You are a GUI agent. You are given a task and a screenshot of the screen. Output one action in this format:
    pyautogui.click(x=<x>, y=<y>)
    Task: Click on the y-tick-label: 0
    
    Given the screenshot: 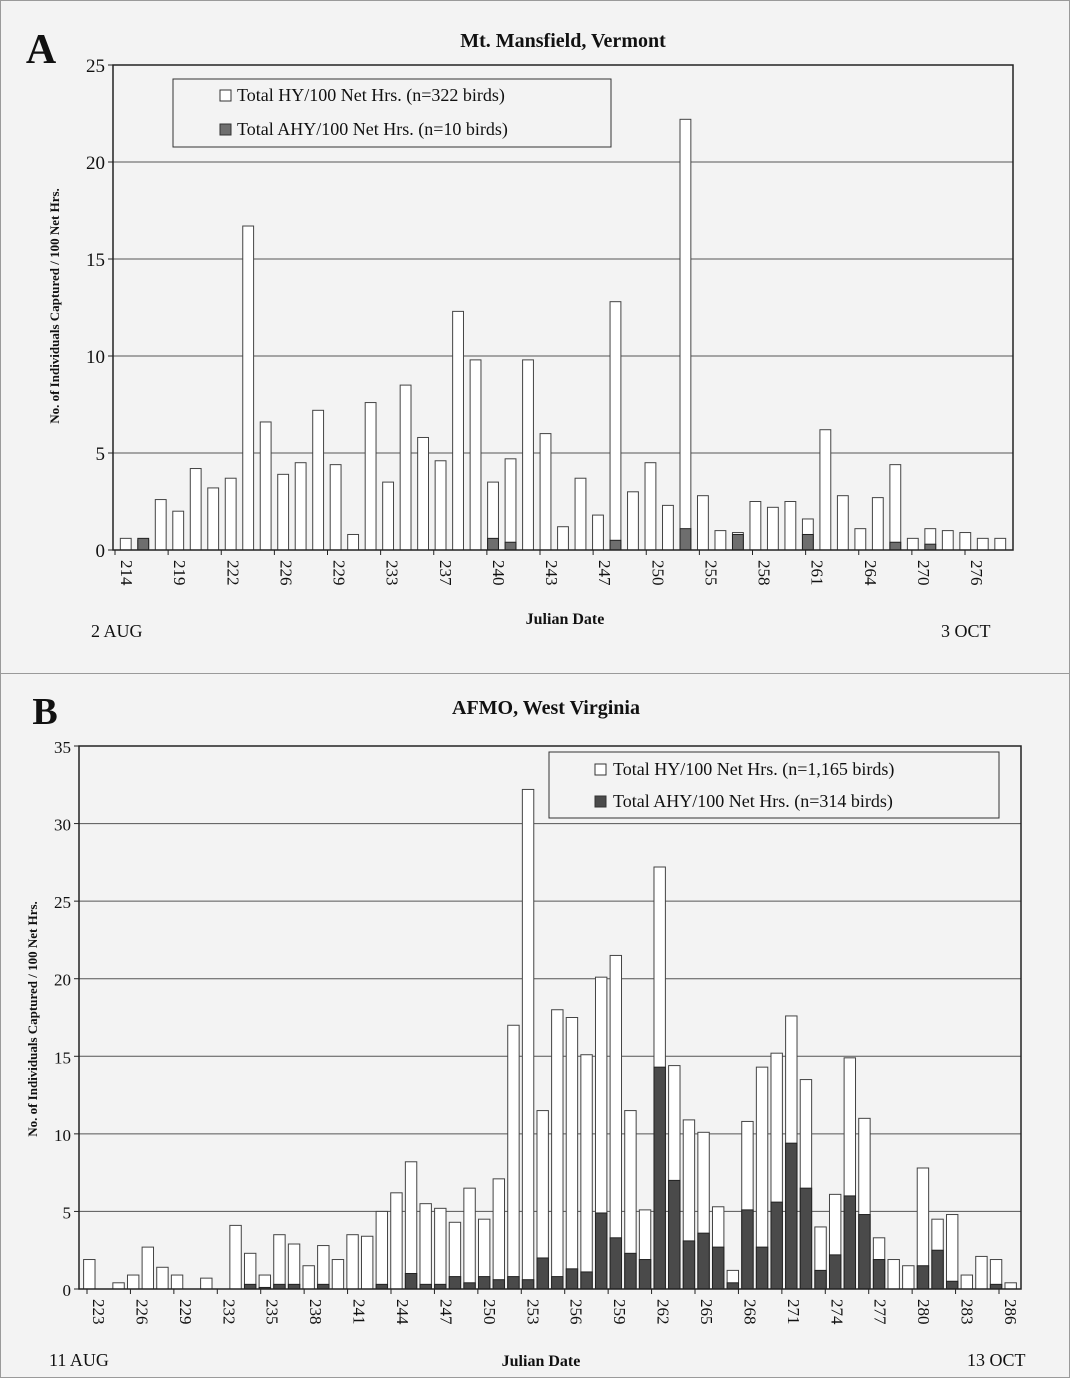 What is the action you would take?
    pyautogui.click(x=101, y=551)
    